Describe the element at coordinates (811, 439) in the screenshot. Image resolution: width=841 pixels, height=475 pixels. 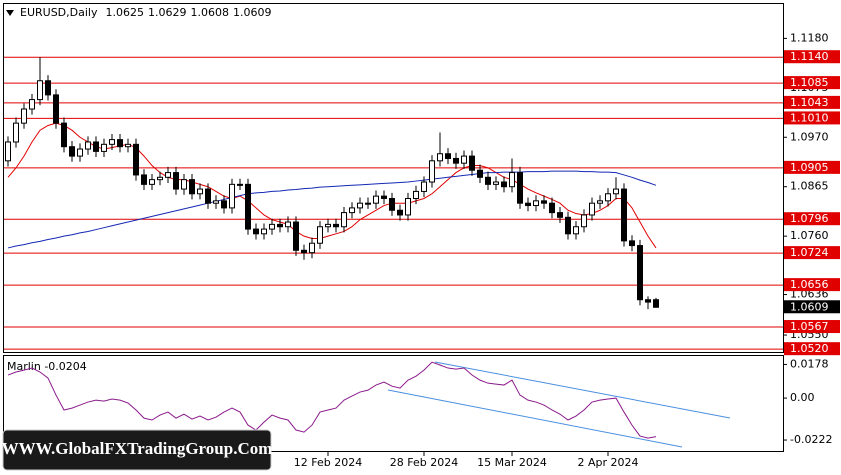
I see `y-tick-label: -0.0222` at that location.